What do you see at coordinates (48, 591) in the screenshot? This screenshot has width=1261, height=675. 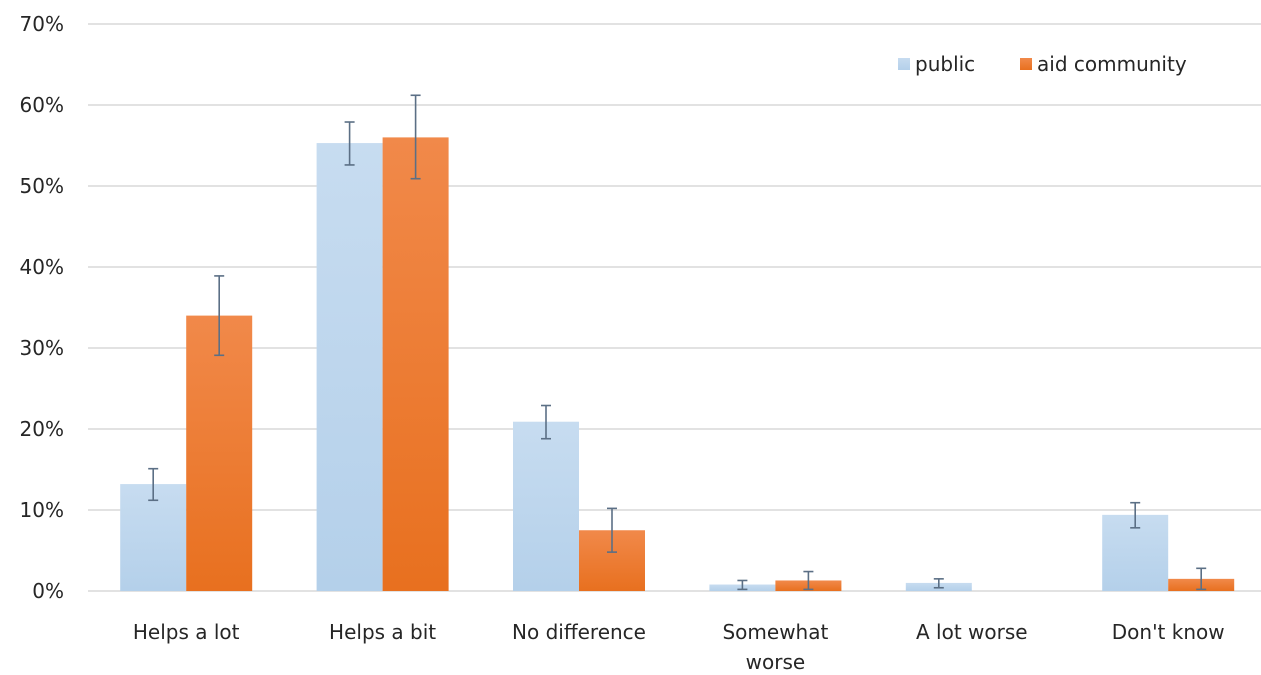 I see `y-tick-label: 0%` at bounding box center [48, 591].